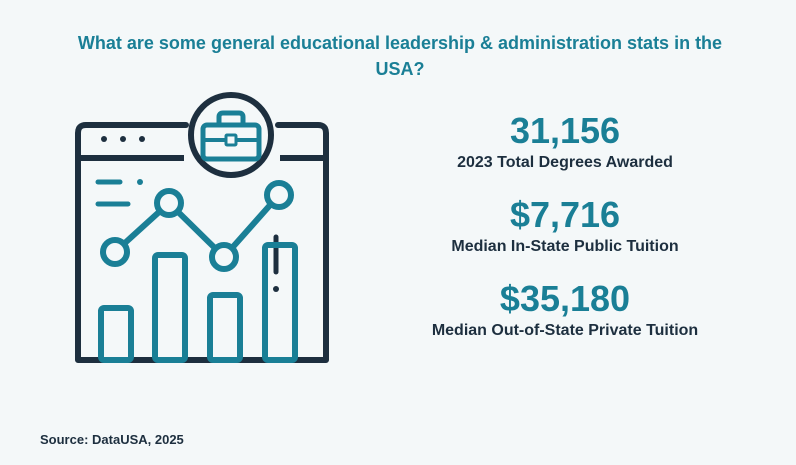 The height and width of the screenshot is (465, 796). I want to click on stat-value: $7,716, so click(565, 214).